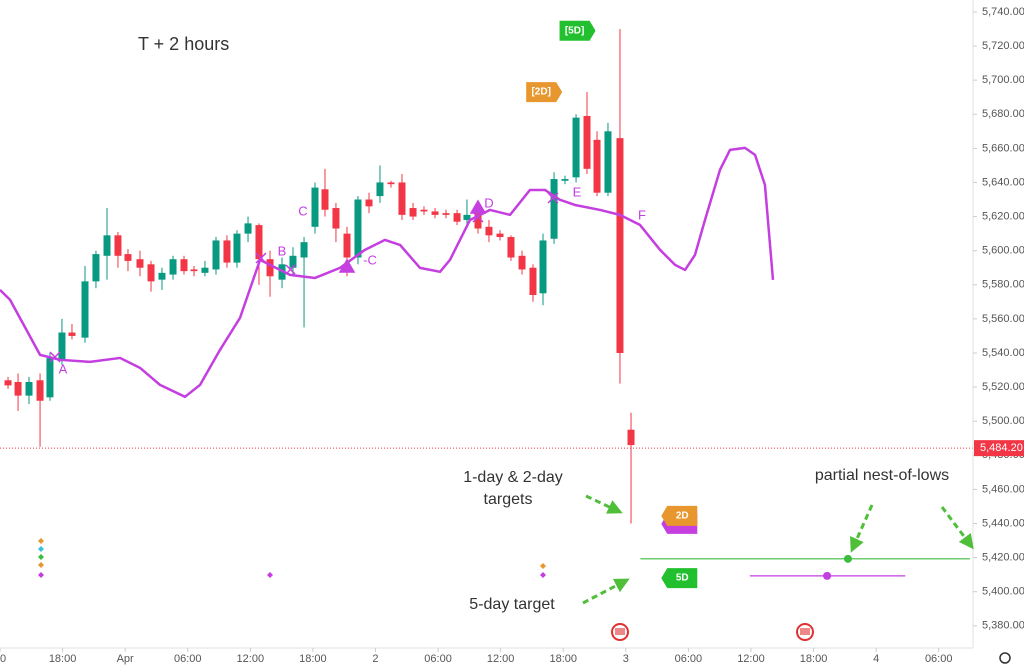 This screenshot has height=671, width=1024. I want to click on pattern-markers, so click(304, 277).